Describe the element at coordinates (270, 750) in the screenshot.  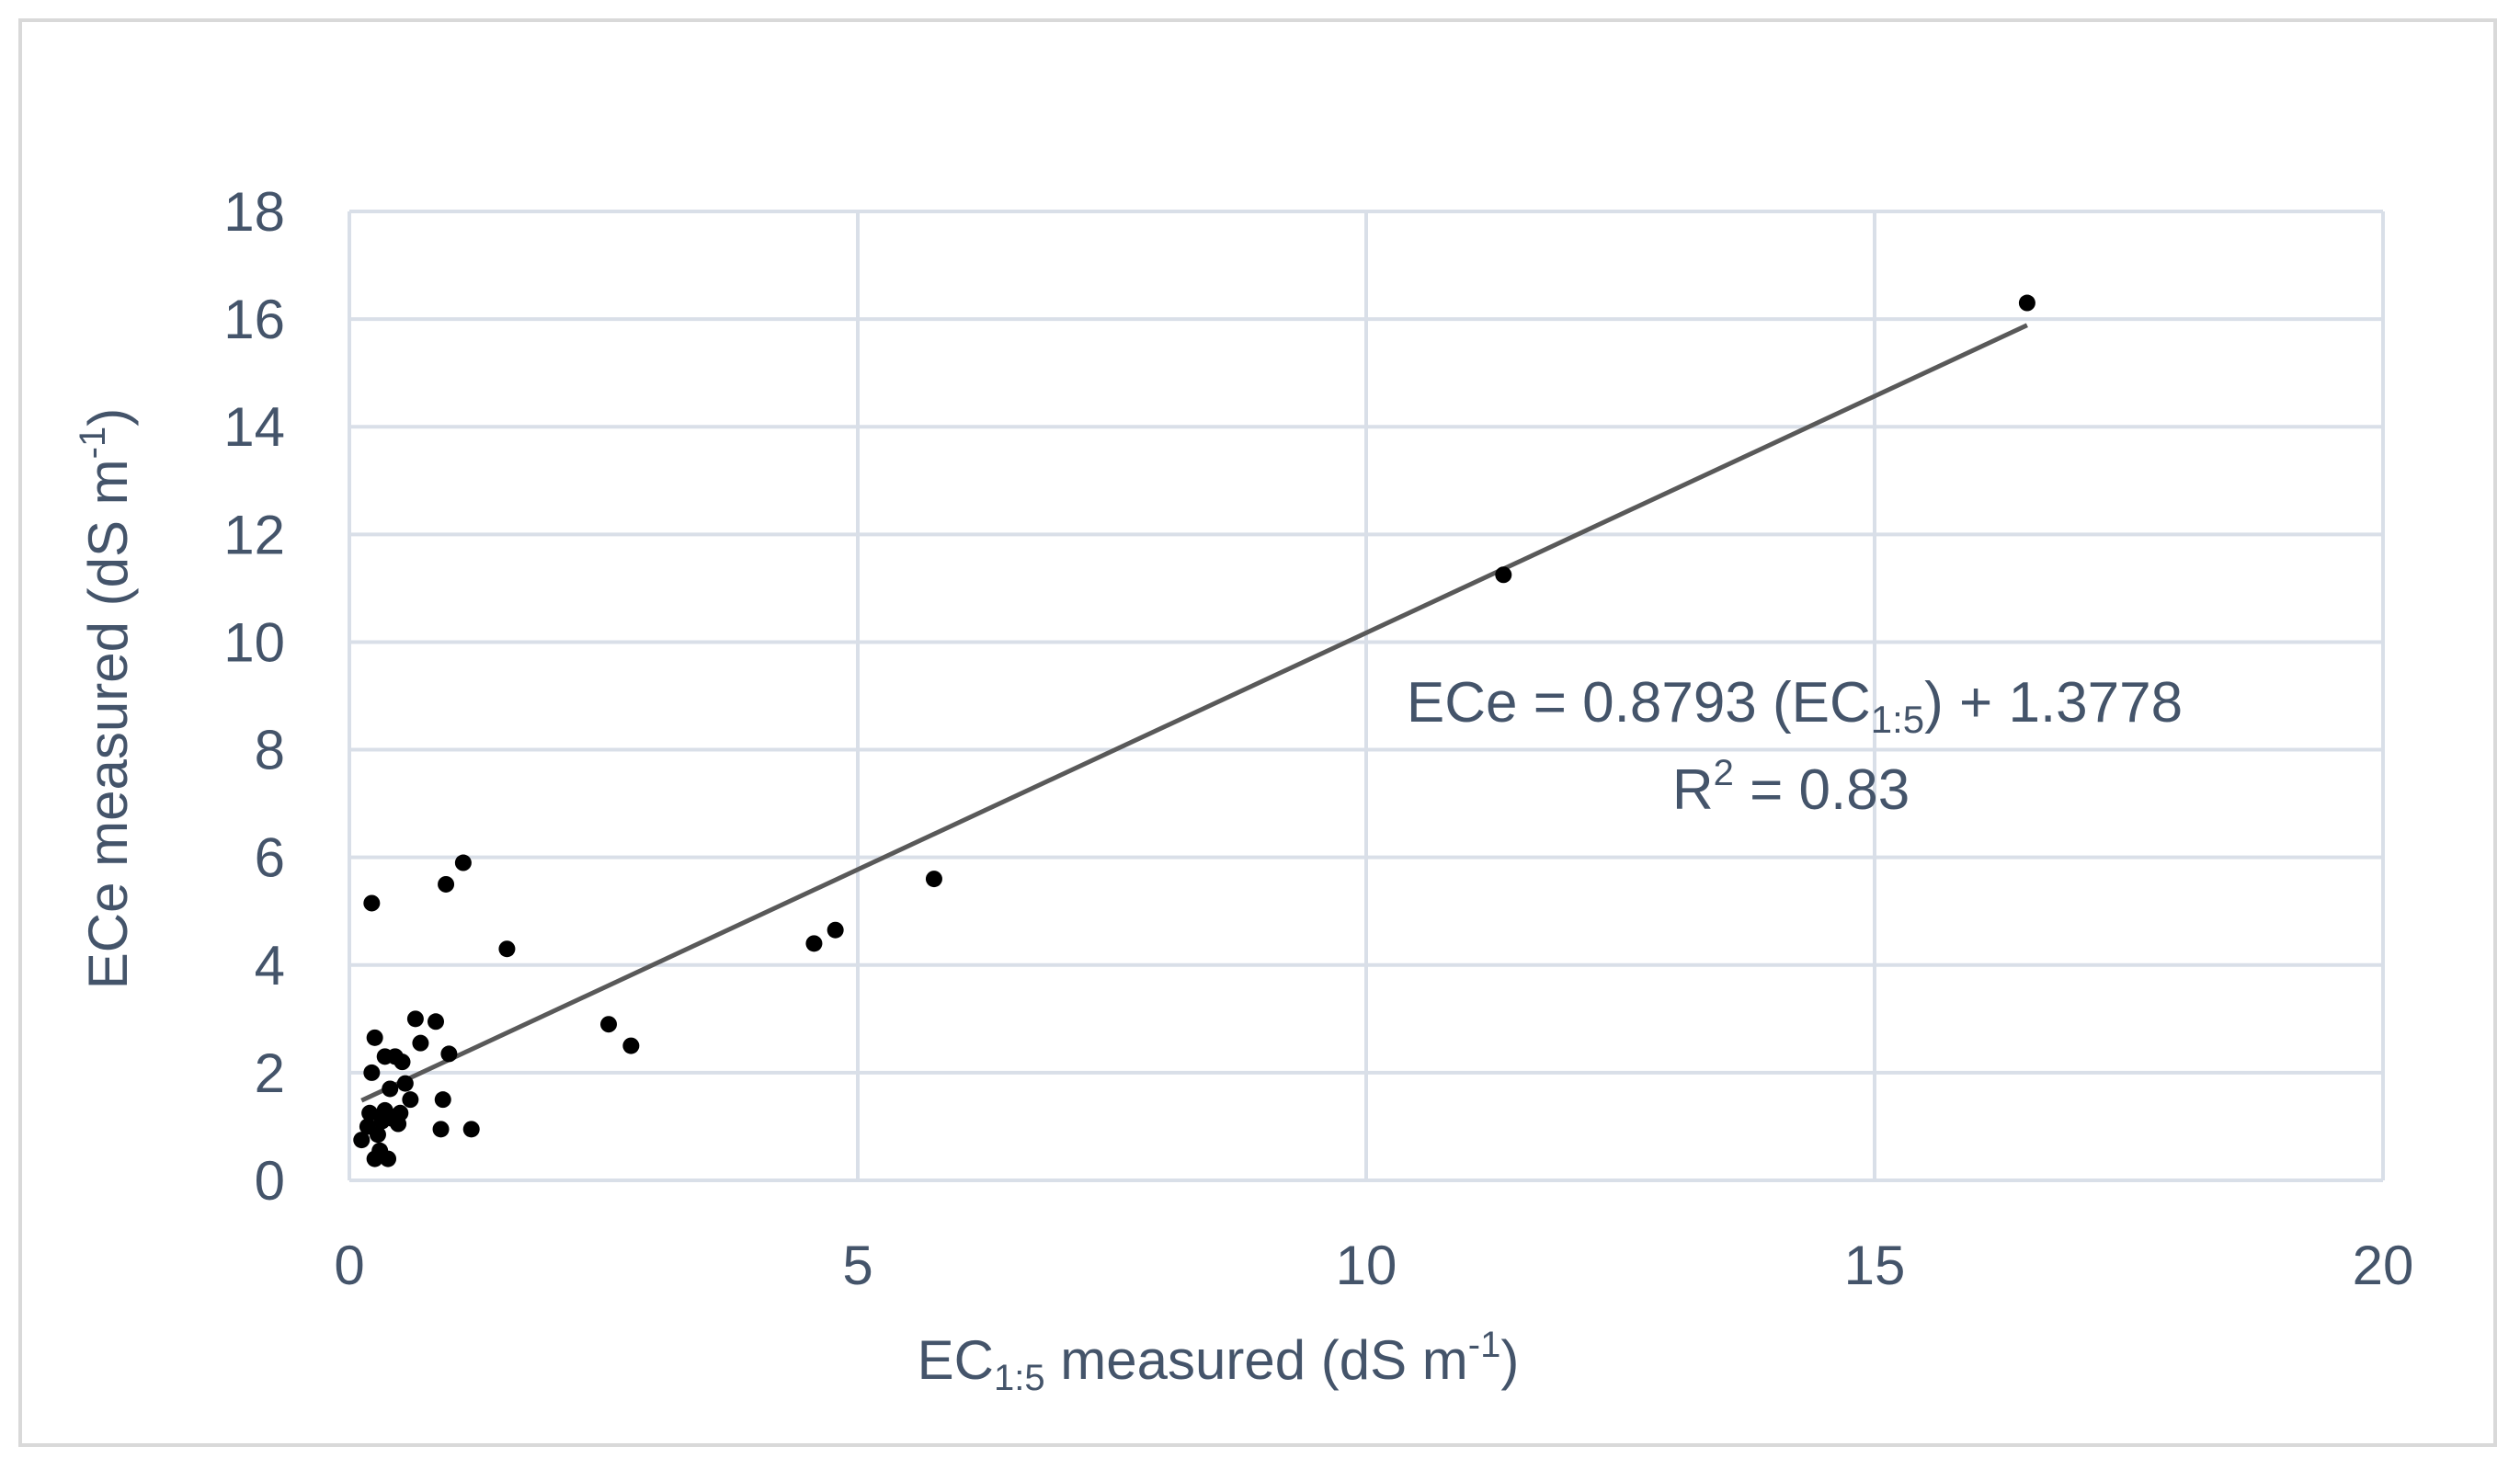
I see `y-tick-label: 8` at that location.